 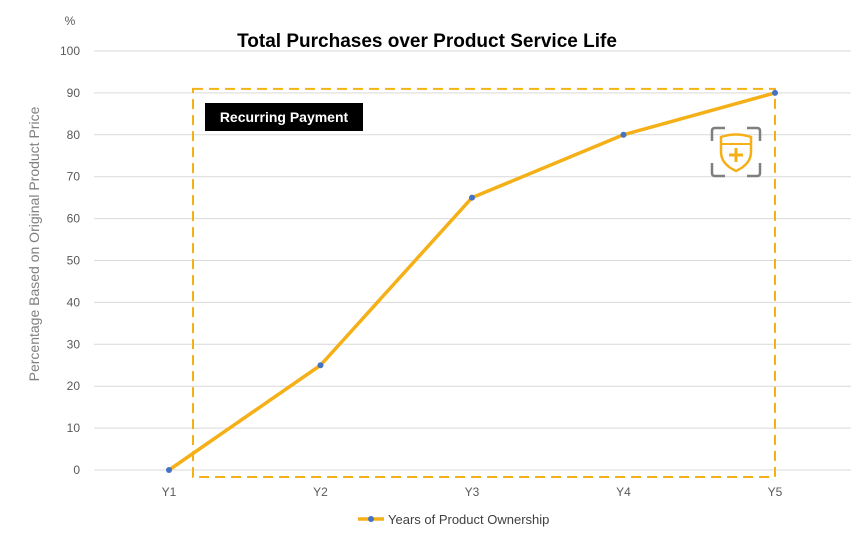 What do you see at coordinates (74, 219) in the screenshot?
I see `y-tick-label-60: 60` at bounding box center [74, 219].